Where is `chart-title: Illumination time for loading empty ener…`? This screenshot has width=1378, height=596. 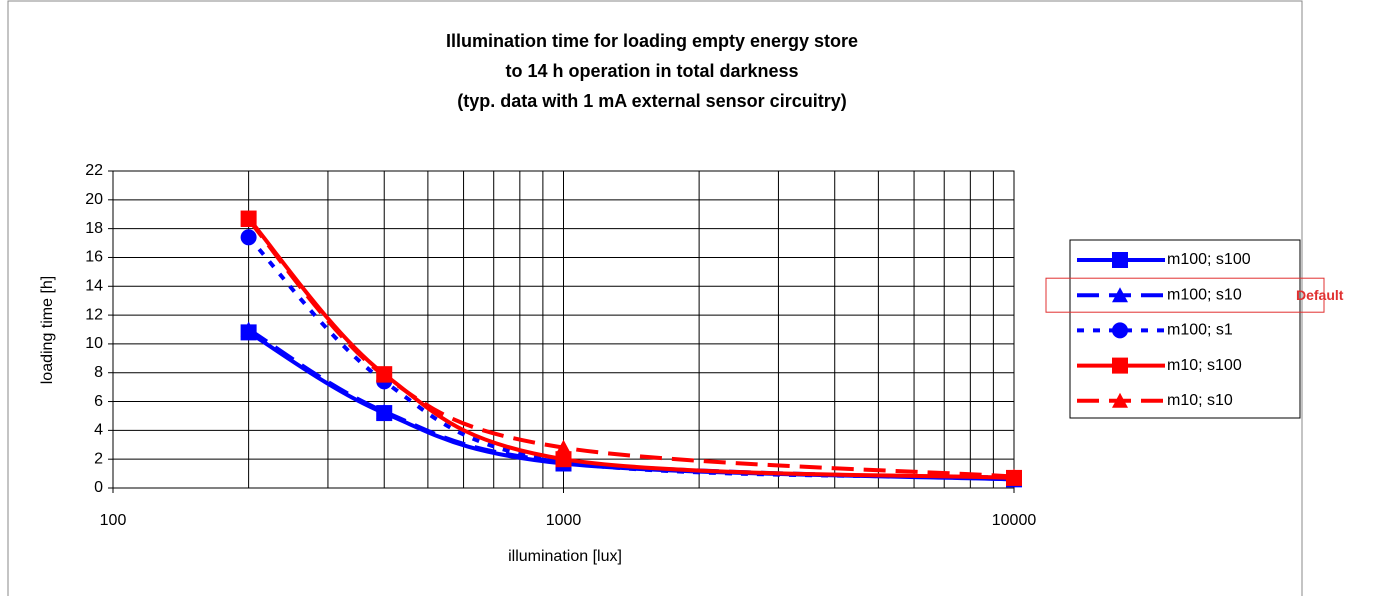 chart-title: Illumination time for loading empty ener… is located at coordinates (652, 41).